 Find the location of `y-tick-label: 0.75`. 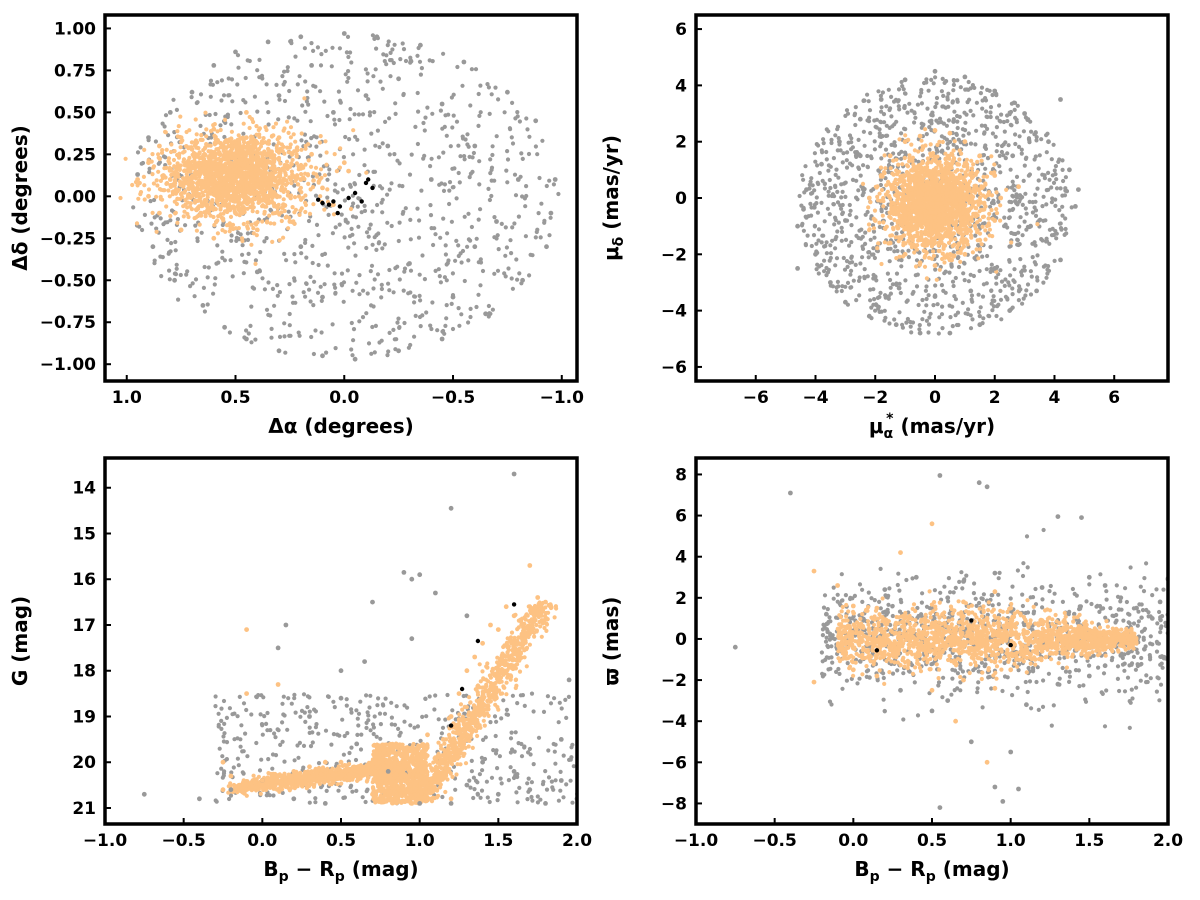

y-tick-label: 0.75 is located at coordinates (75, 71).